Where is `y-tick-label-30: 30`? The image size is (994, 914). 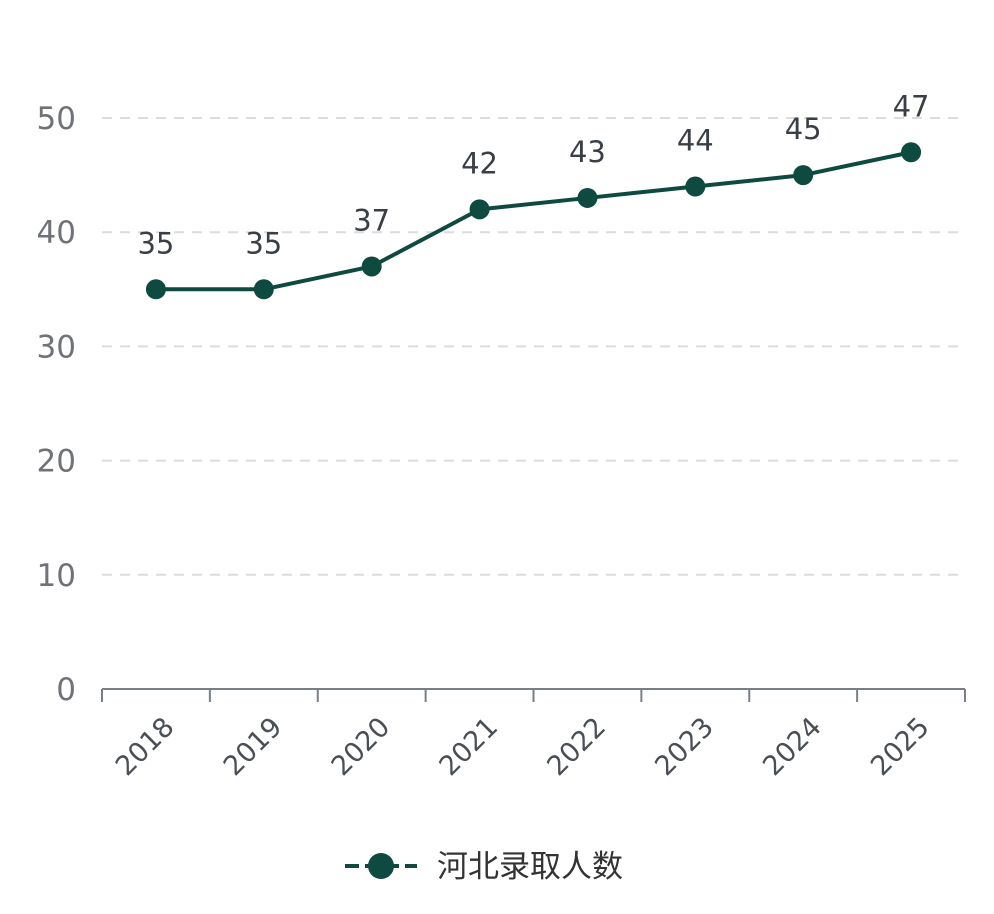 y-tick-label-30: 30 is located at coordinates (56, 347).